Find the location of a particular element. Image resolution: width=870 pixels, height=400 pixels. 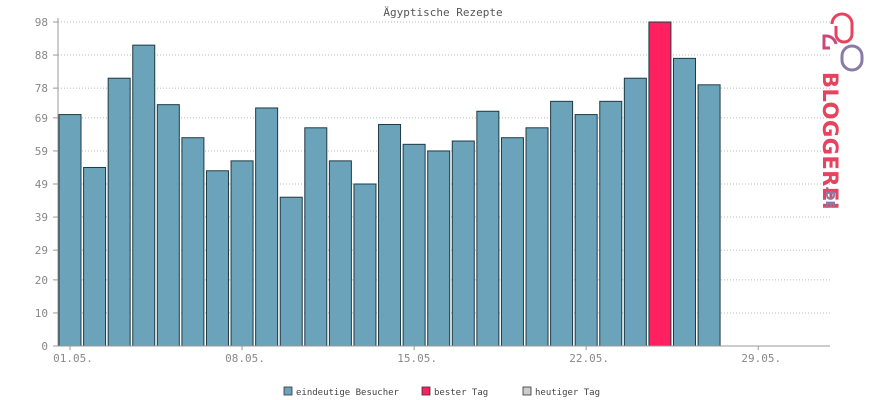

bloggerei-logo-text: BLOGGEREI is located at coordinates (830, 141).